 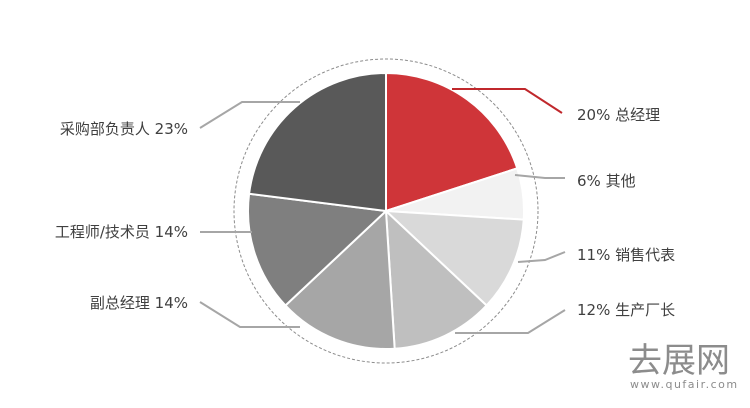 I want to click on slice-label-3: 12% 生产厂长, so click(x=626, y=310).